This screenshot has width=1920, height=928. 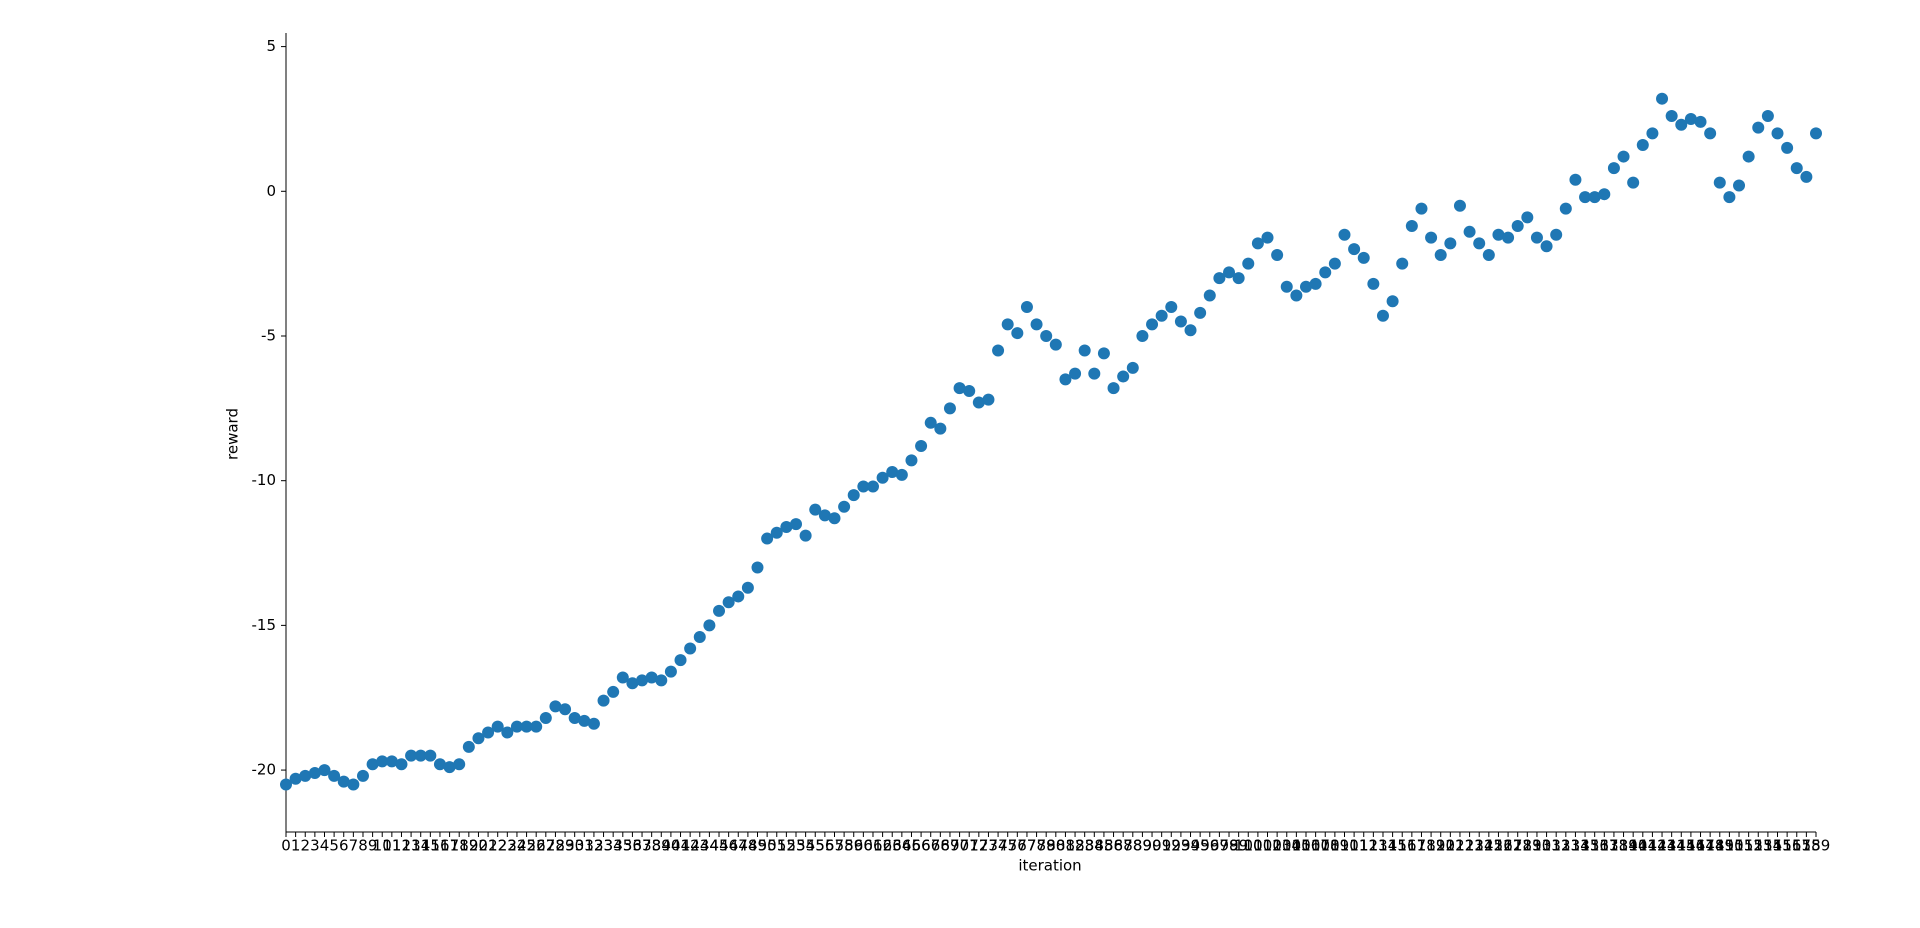 I want to click on x-tick-label: 58, so click(x=844, y=846).